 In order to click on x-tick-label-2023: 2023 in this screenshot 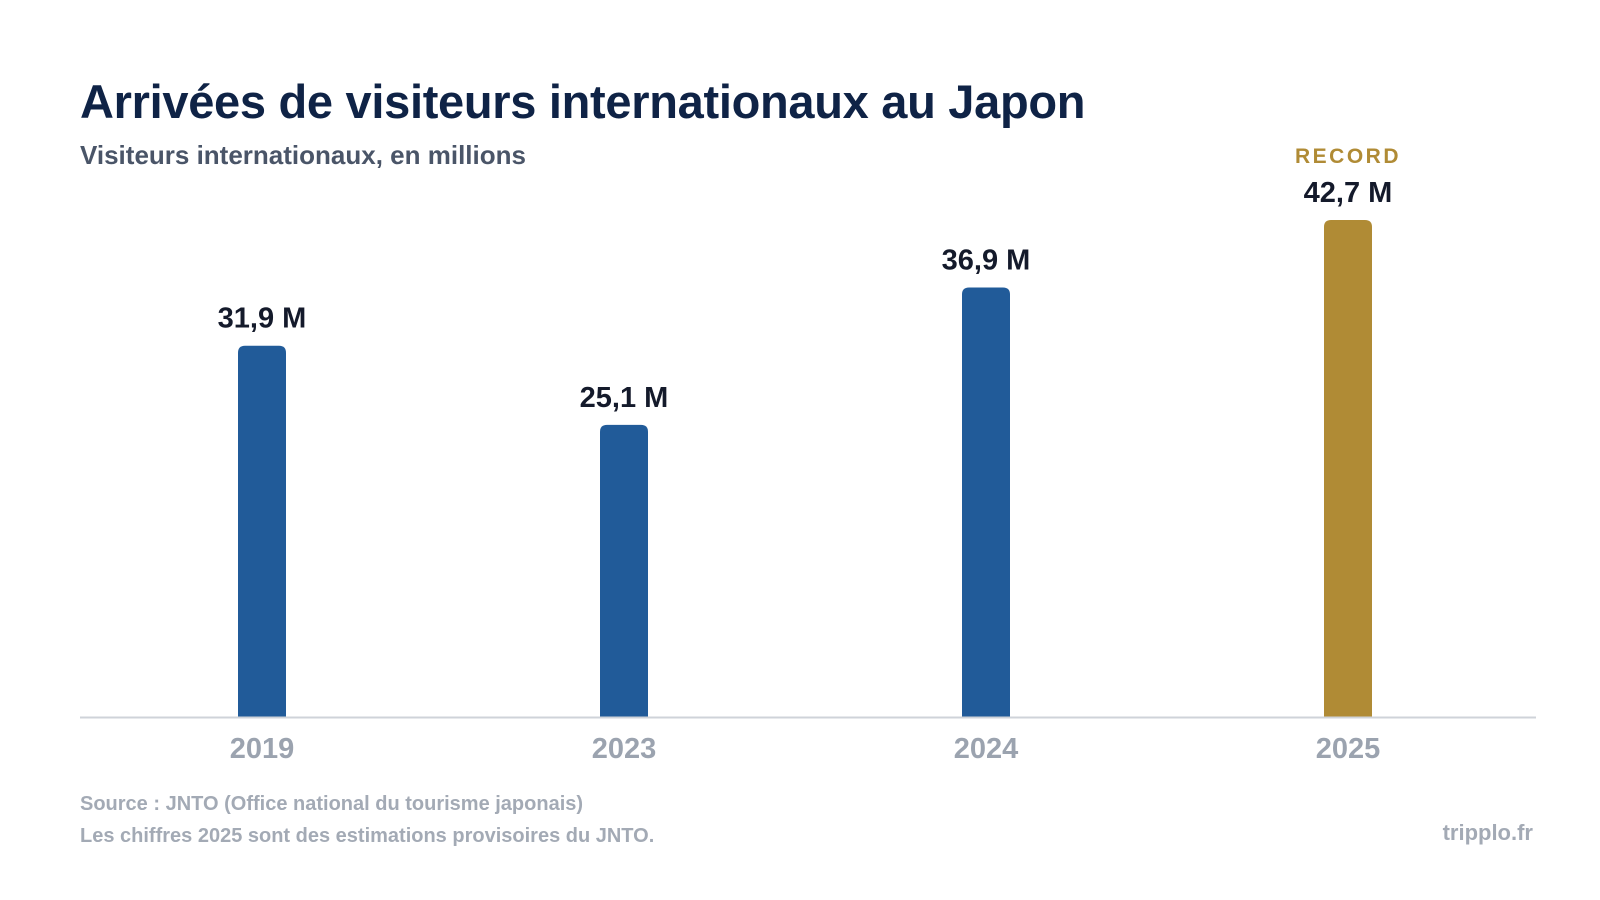, I will do `click(624, 749)`.